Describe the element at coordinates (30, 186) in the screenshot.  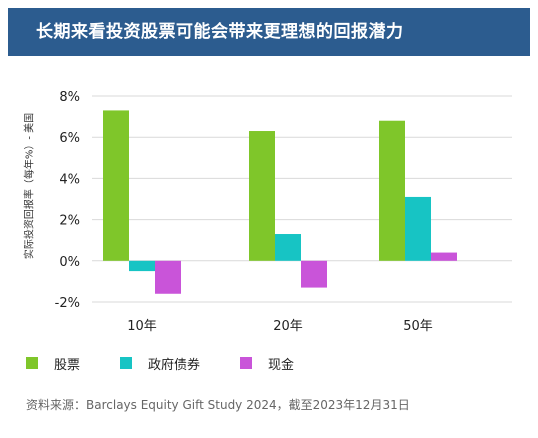
I see `y-axis-label: 实际投资回报率（每年%）- 美国` at that location.